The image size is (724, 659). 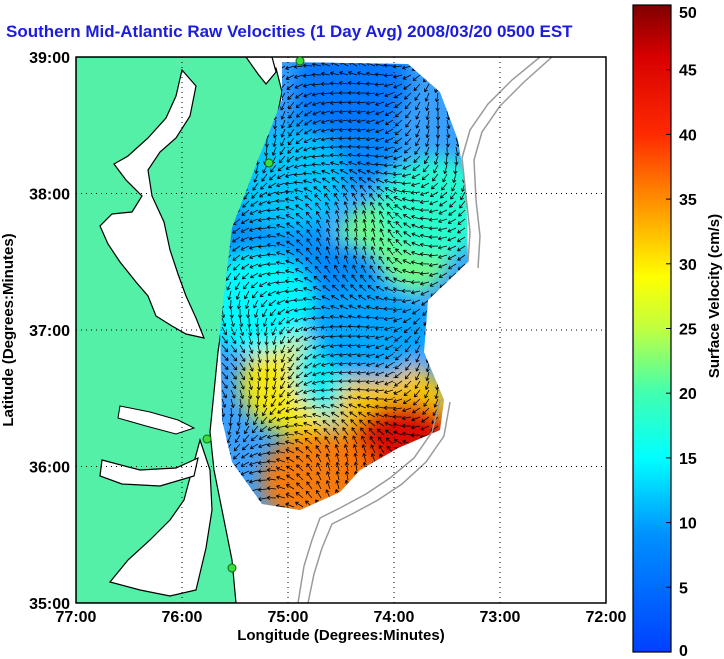 I want to click on y-tick-label: 36:00, so click(x=49, y=468).